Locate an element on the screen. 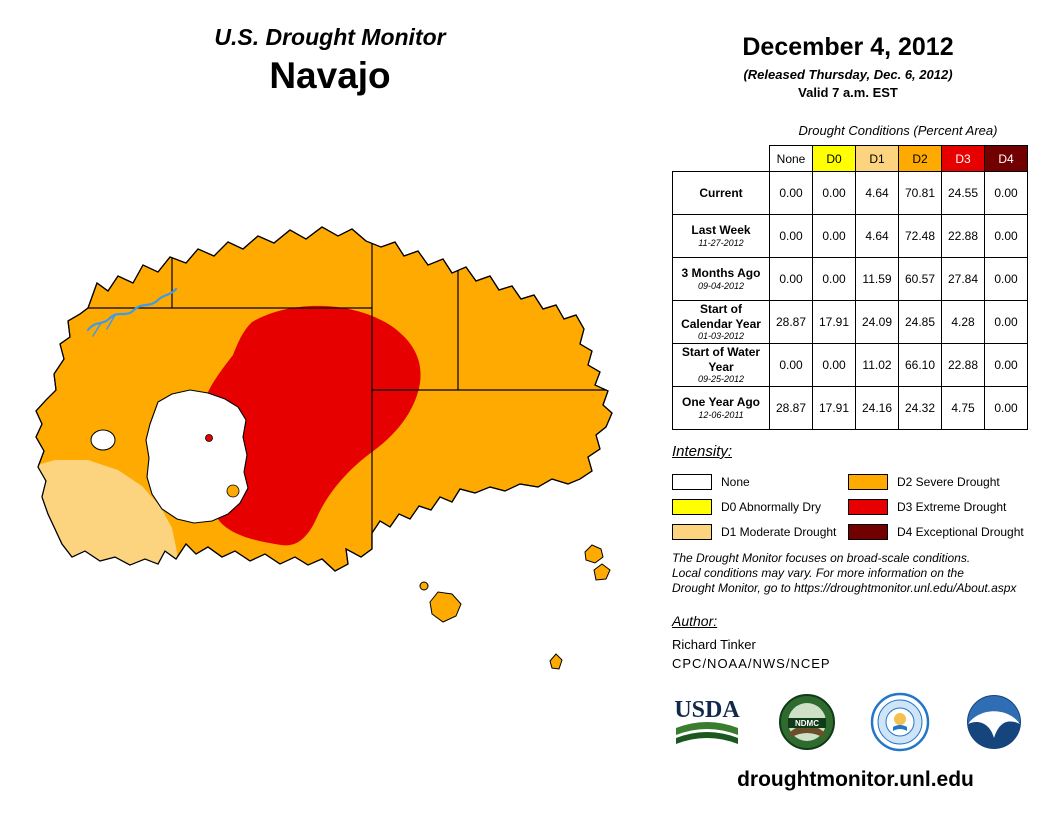  map-region-none-enclave is located at coordinates (197, 456).